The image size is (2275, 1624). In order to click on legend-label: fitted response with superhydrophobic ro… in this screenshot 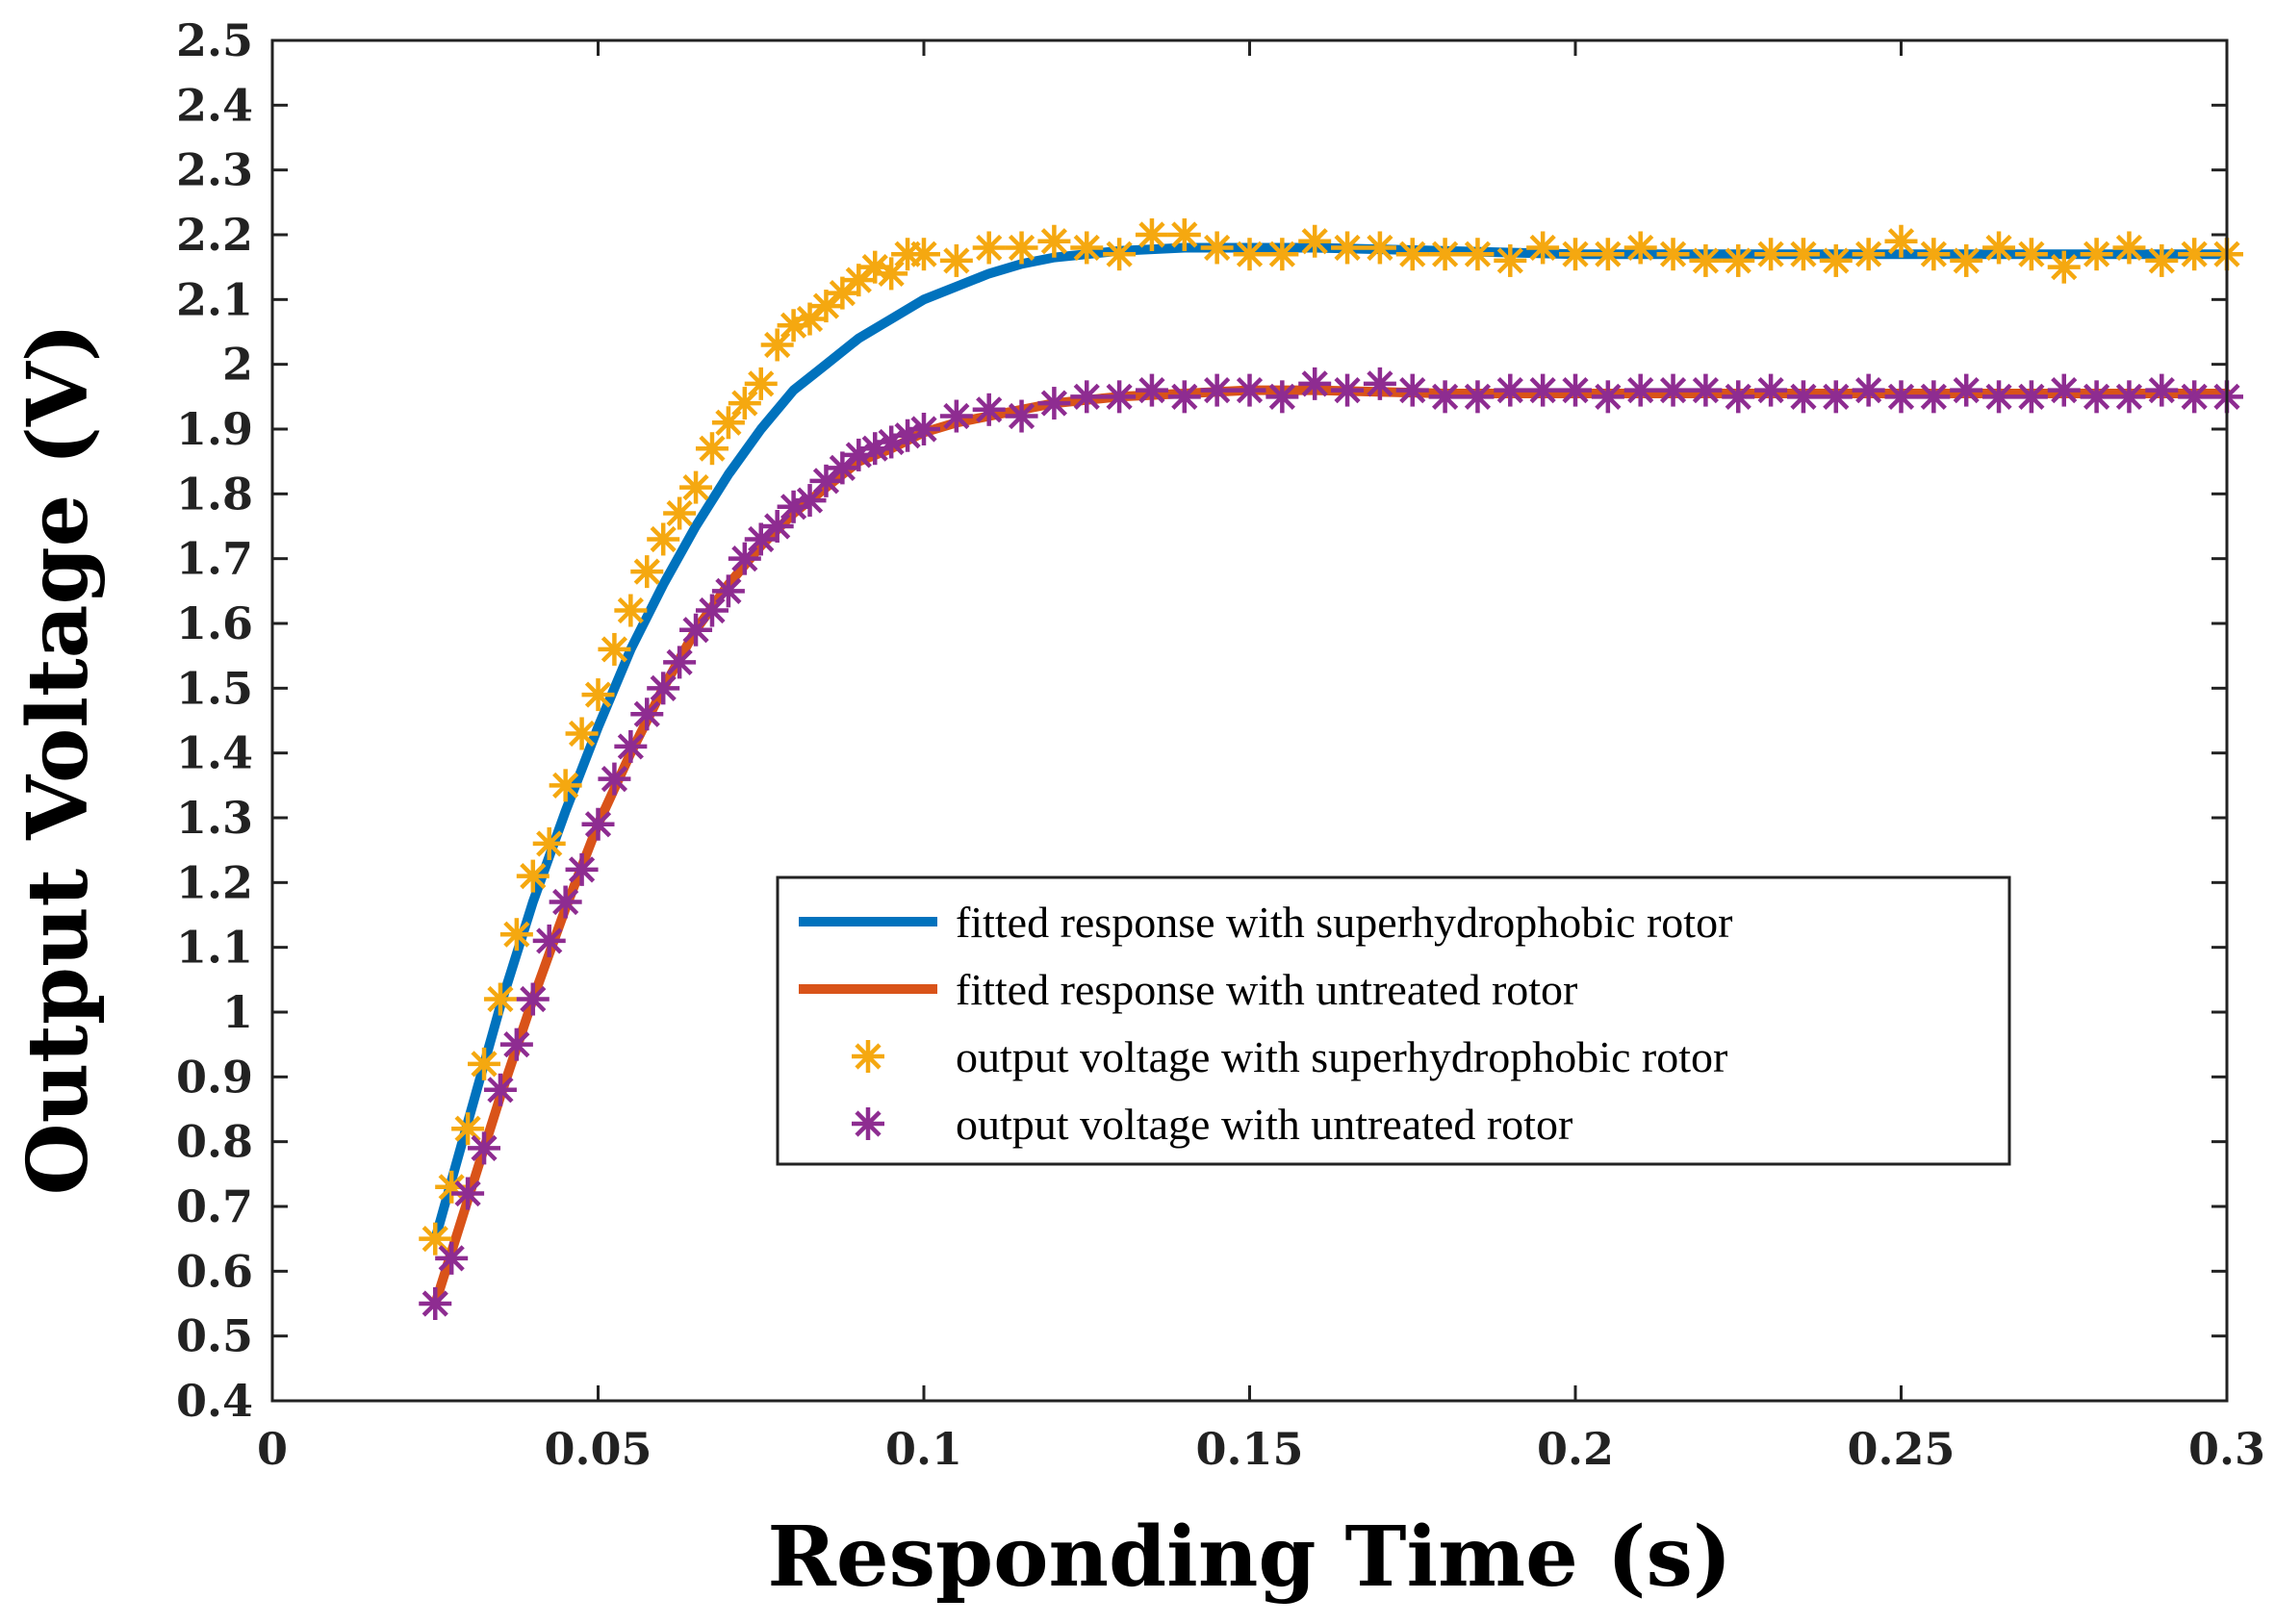, I will do `click(1344, 922)`.